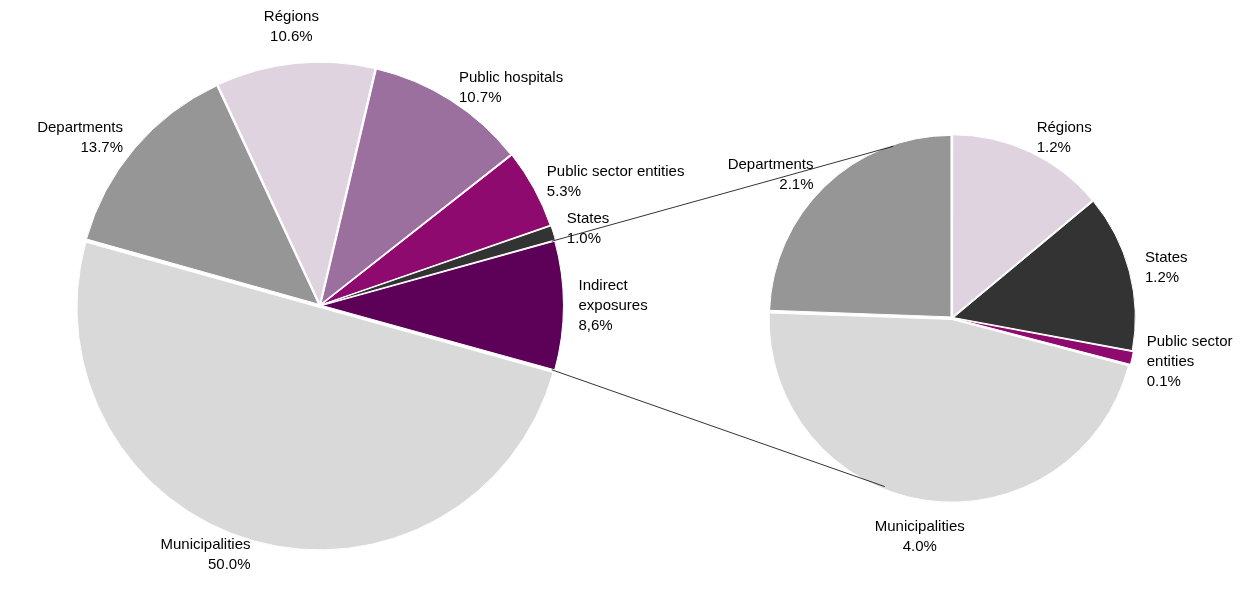 The width and height of the screenshot is (1254, 613). Describe the element at coordinates (1163, 380) in the screenshot. I see `data-label: 0.1%` at that location.